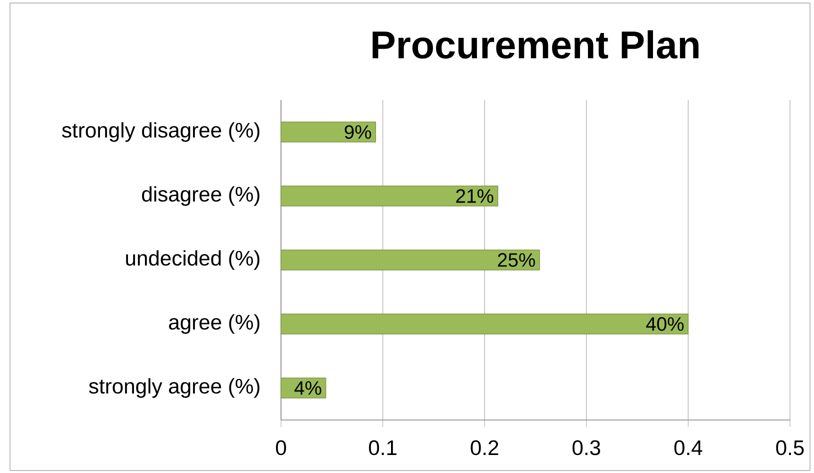  What do you see at coordinates (201, 196) in the screenshot?
I see `y-tick-label: disagree (%)` at bounding box center [201, 196].